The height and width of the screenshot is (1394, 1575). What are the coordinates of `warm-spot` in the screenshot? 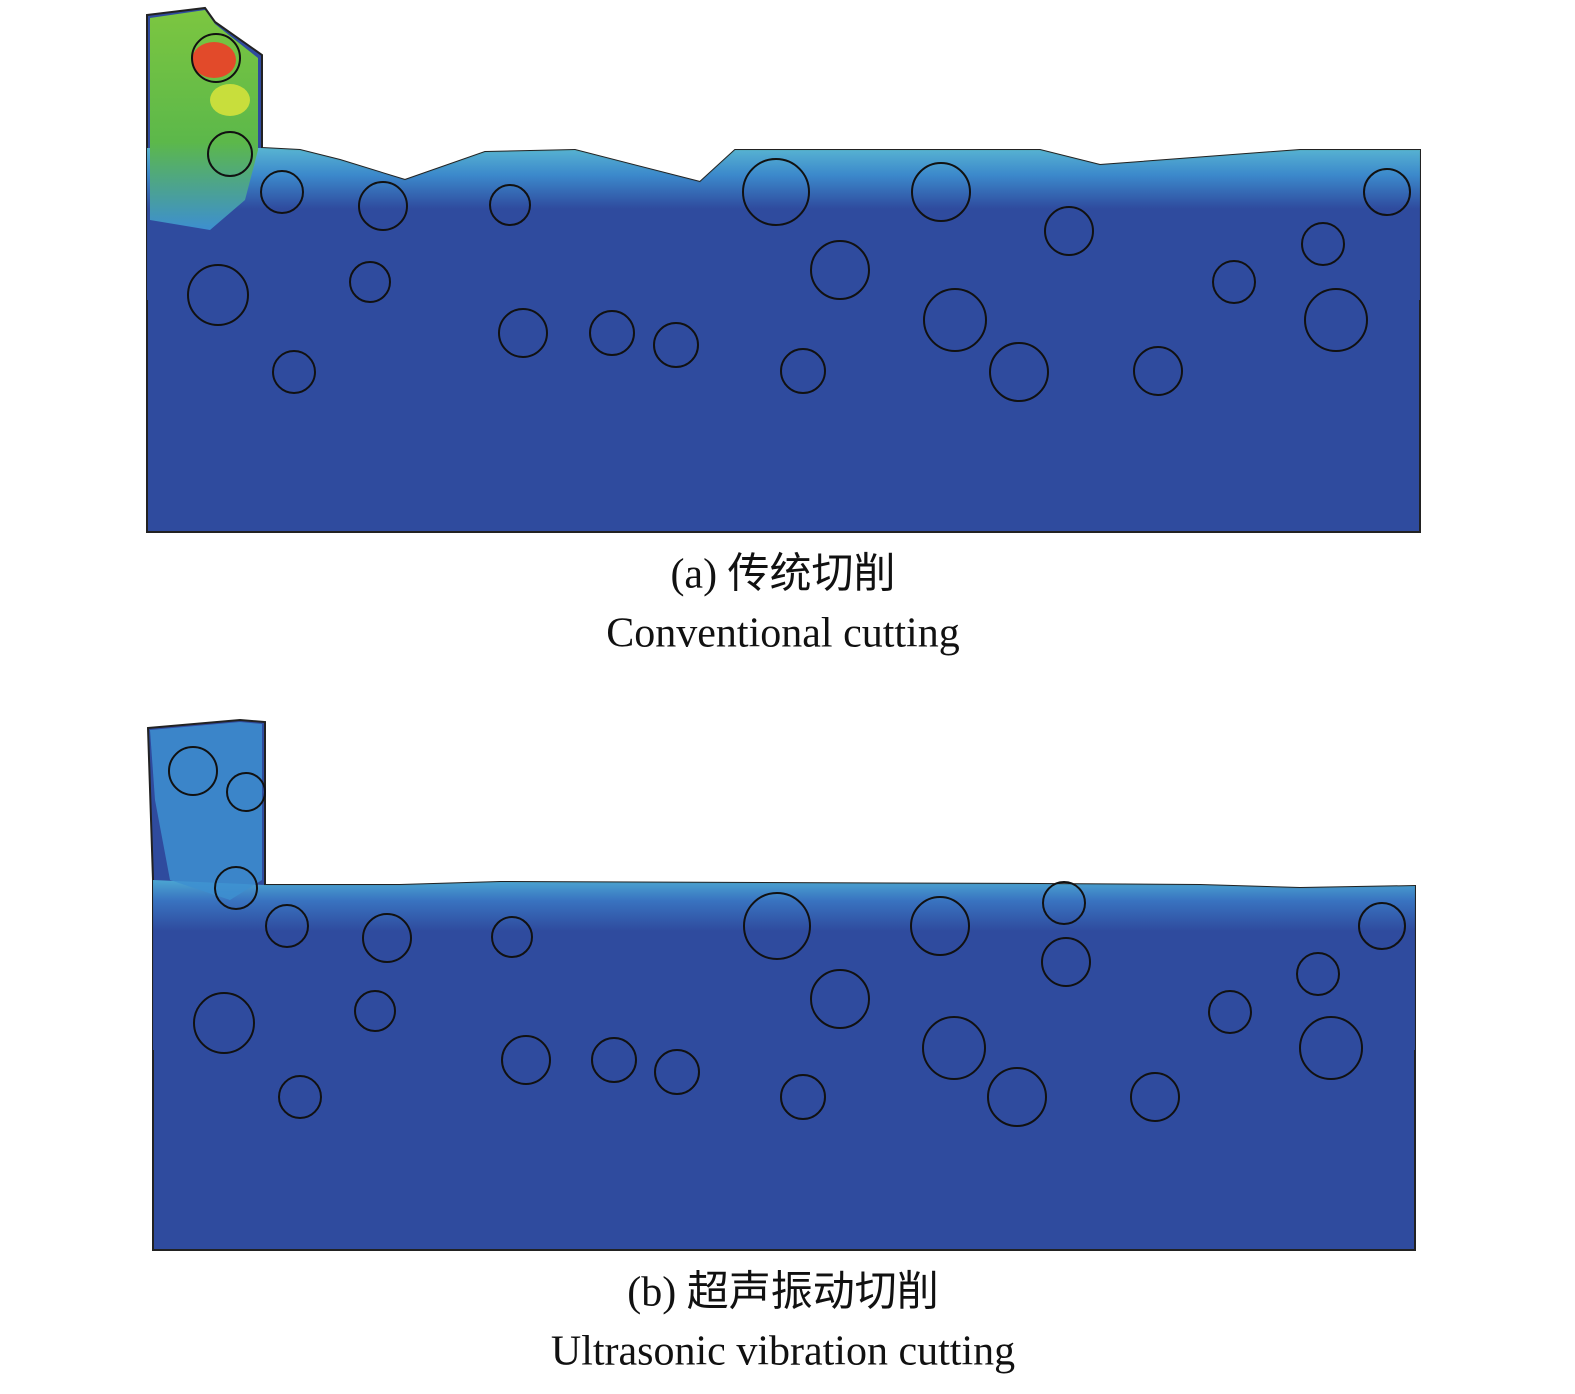 It's located at (230, 100).